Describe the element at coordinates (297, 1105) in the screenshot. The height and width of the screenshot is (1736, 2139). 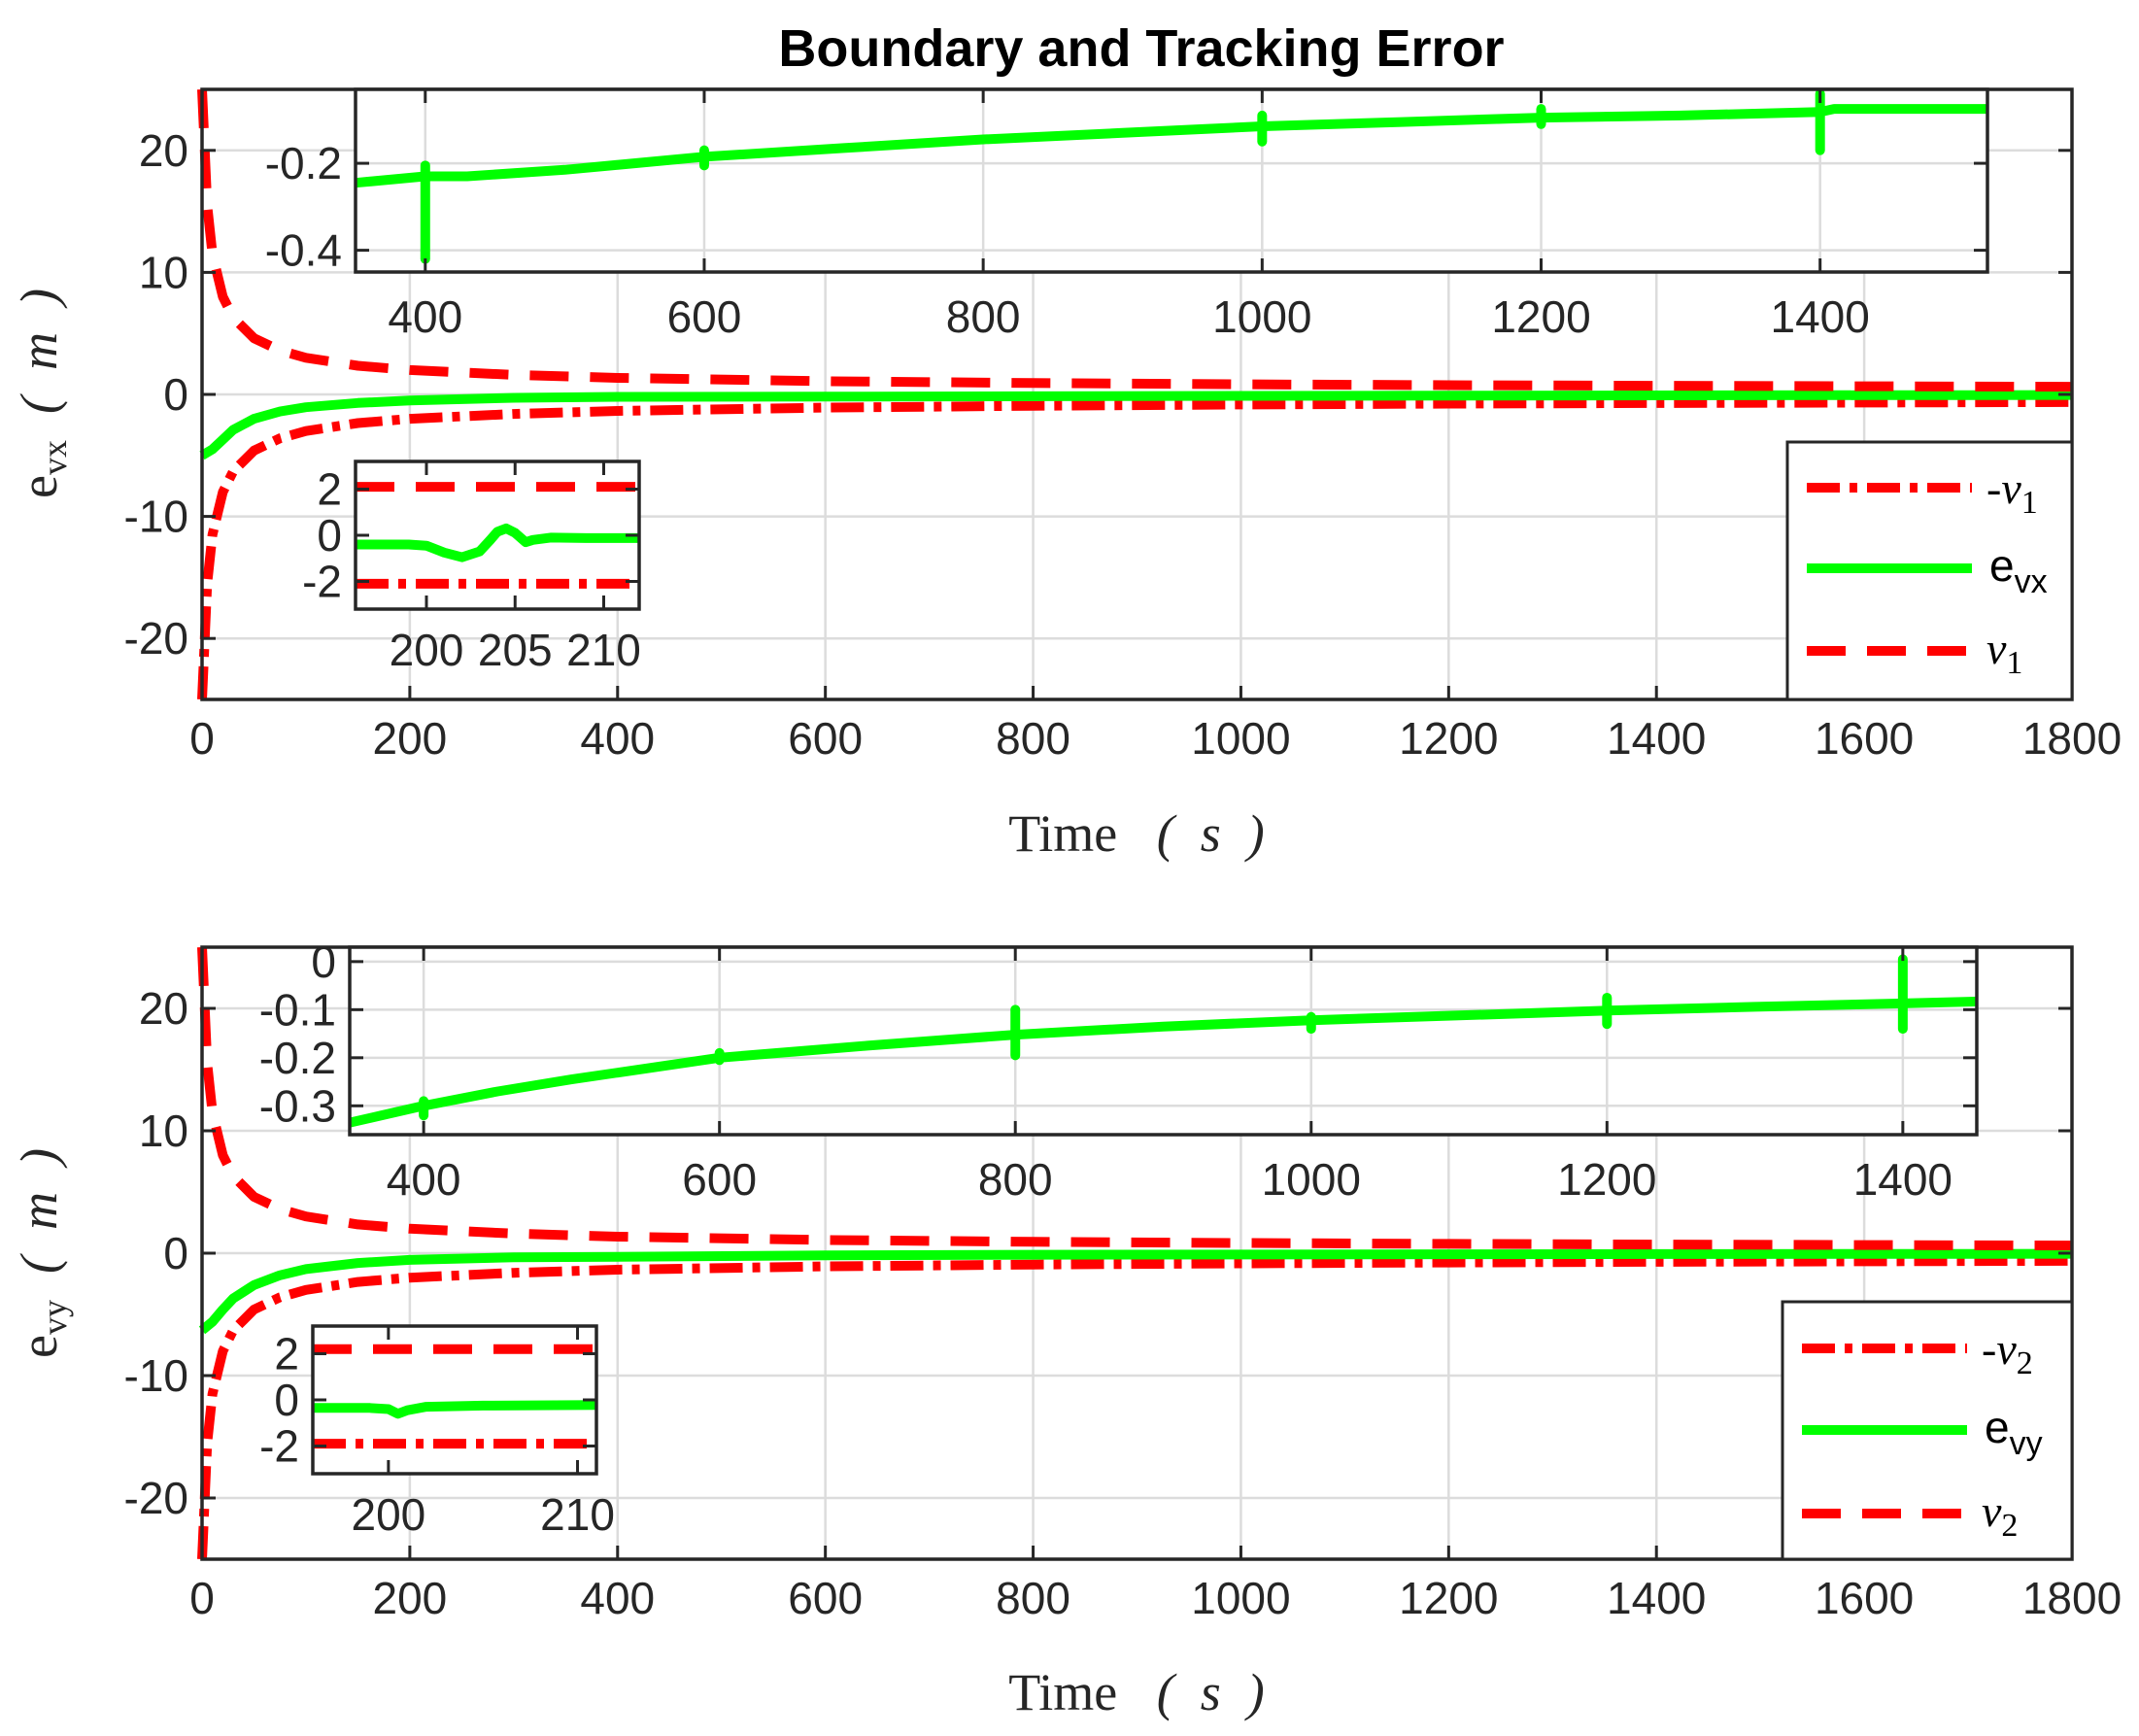
I see `y-tick-label: -0.3` at that location.